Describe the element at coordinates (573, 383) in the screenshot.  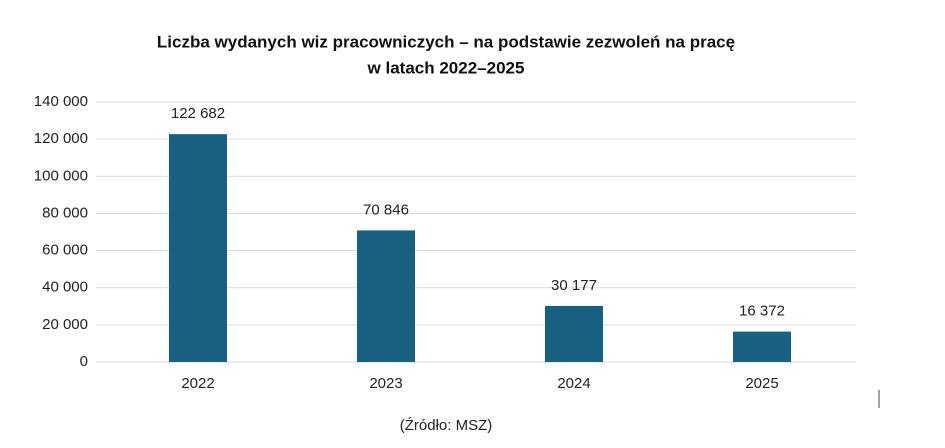
I see `x-tick-label: 2024` at that location.